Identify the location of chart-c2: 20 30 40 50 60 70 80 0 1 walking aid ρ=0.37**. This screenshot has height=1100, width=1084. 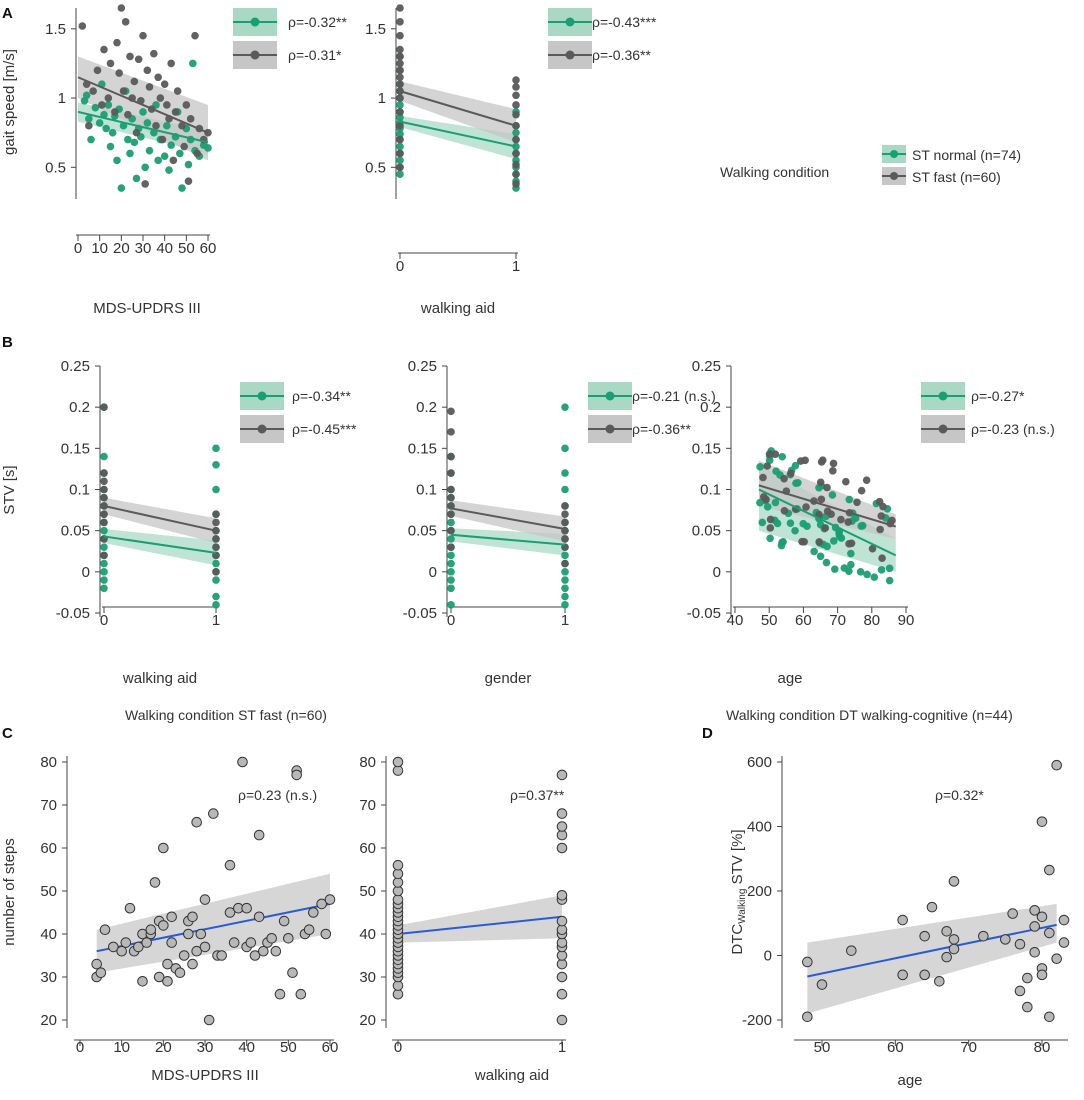
(463, 919).